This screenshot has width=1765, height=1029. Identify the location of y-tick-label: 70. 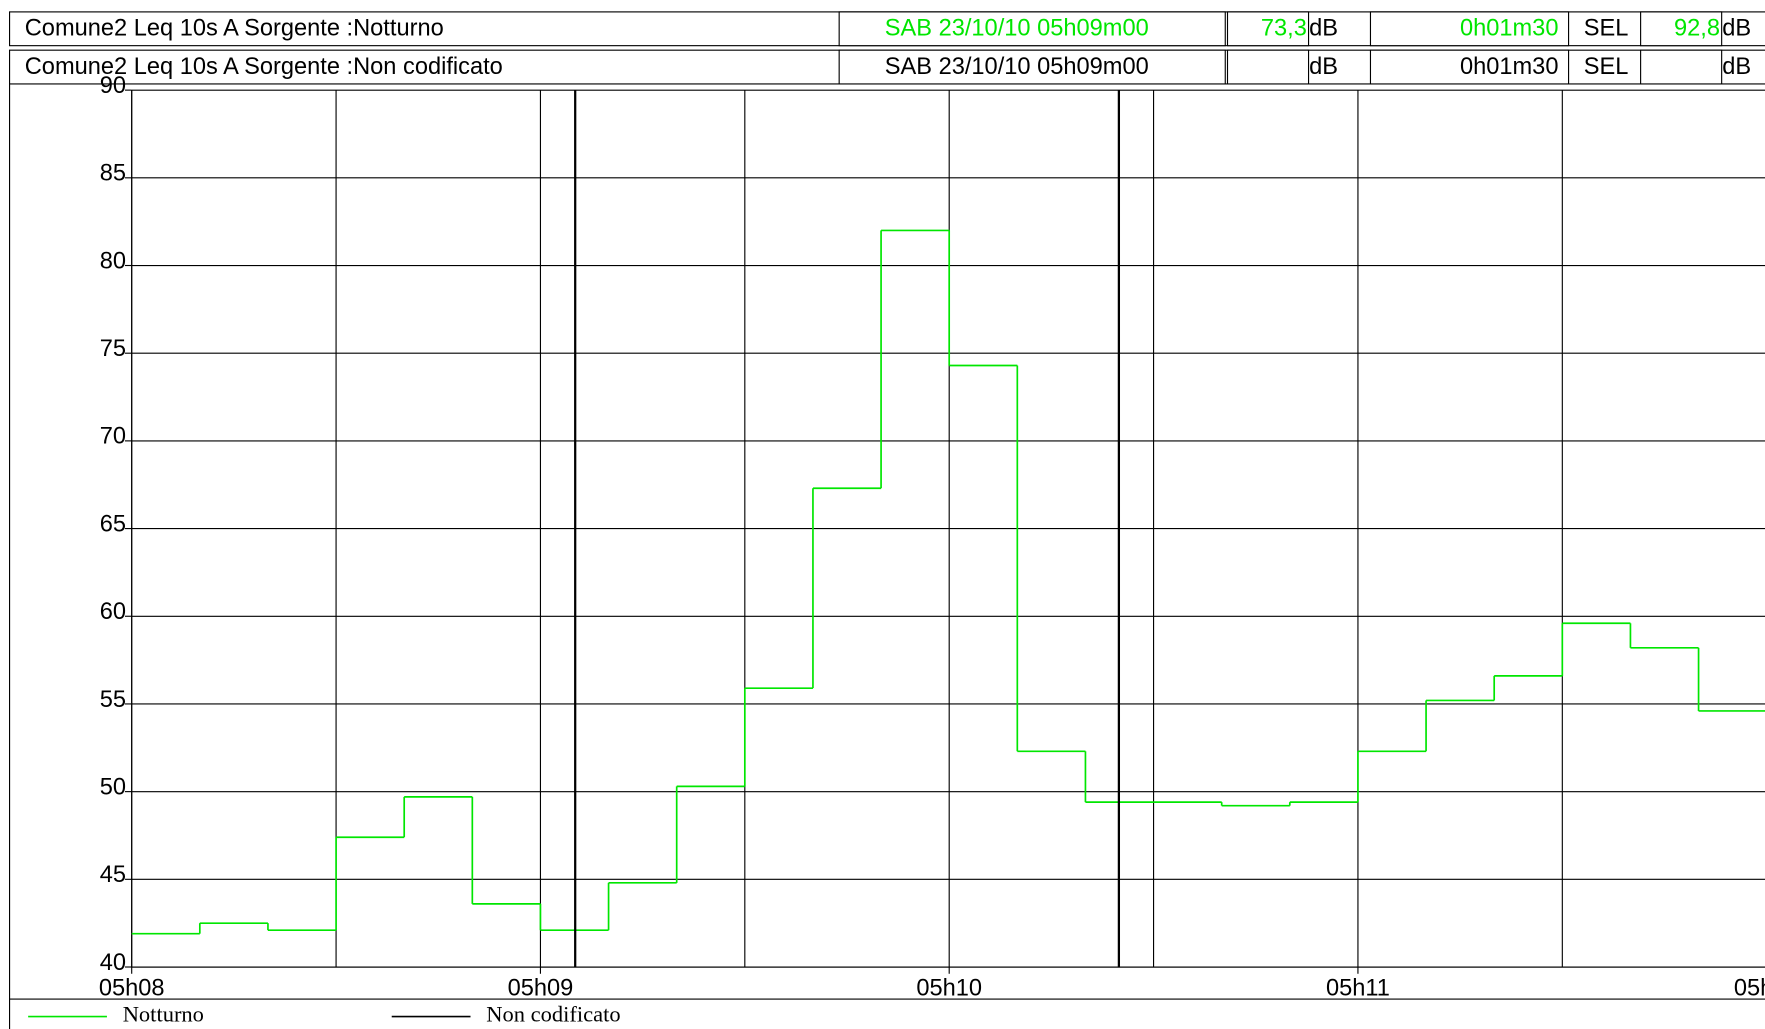
(113, 437).